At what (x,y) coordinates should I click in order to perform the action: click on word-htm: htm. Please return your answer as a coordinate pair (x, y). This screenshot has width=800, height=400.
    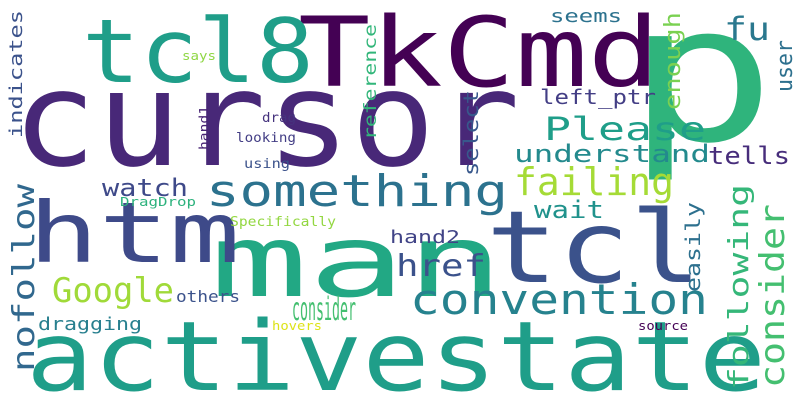
    Looking at the image, I should click on (134, 233).